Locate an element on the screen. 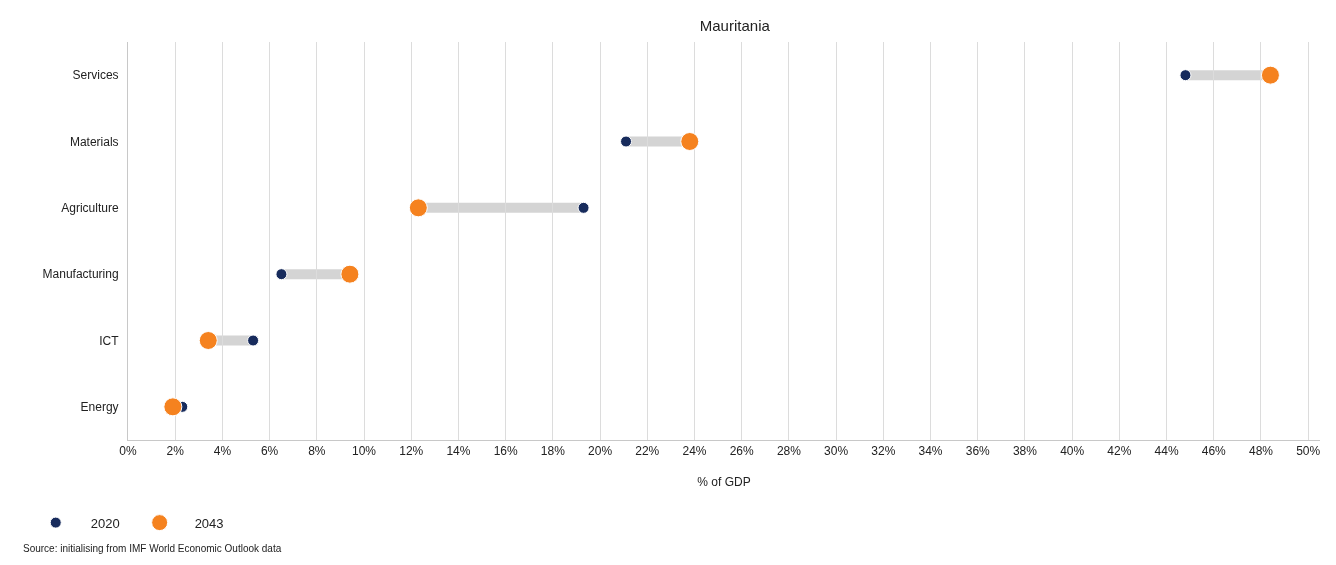 This screenshot has height=565, width=1336. x-tick-label: 32% is located at coordinates (883, 451).